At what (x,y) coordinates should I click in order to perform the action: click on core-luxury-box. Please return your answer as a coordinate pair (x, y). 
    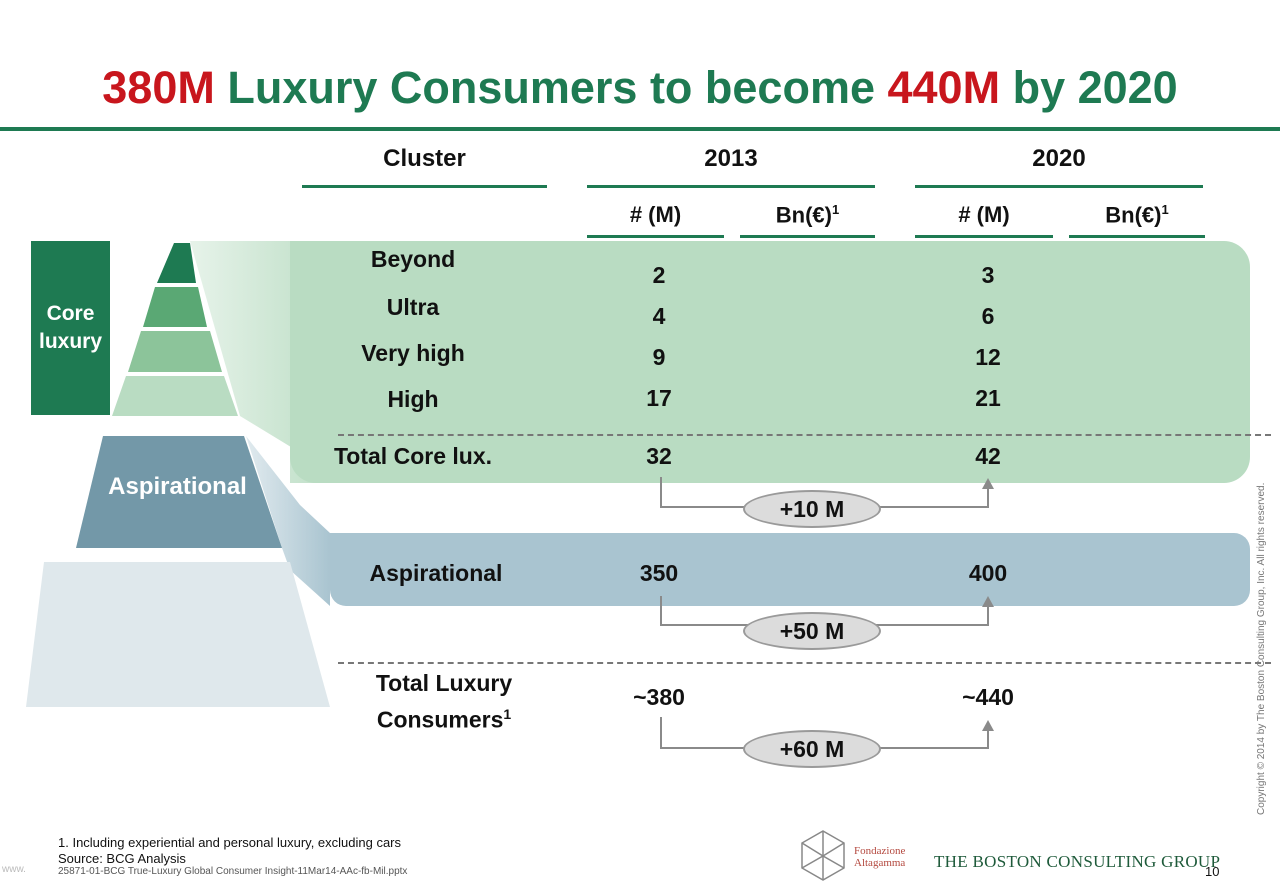
    Looking at the image, I should click on (70, 328).